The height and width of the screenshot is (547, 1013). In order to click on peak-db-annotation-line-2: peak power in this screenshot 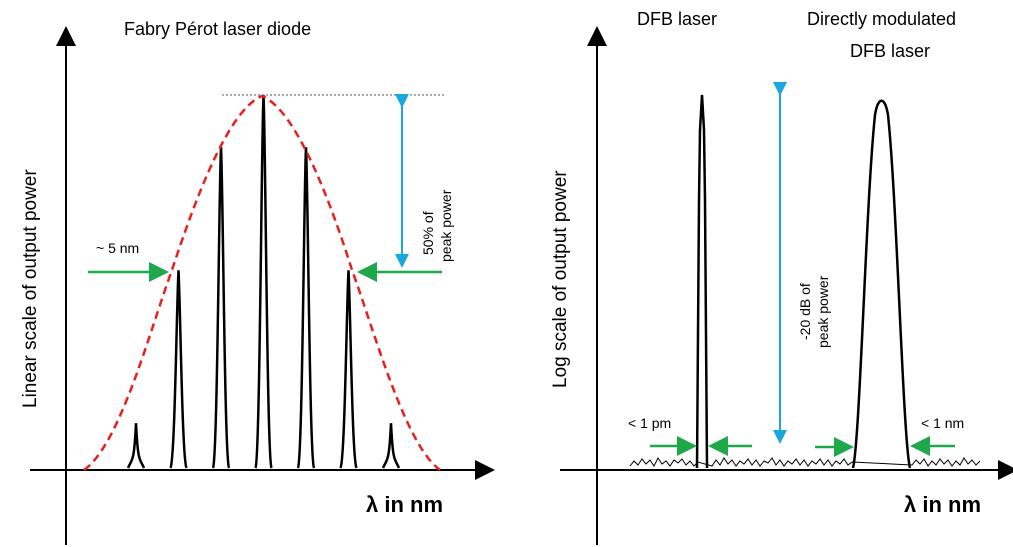, I will do `click(823, 311)`.